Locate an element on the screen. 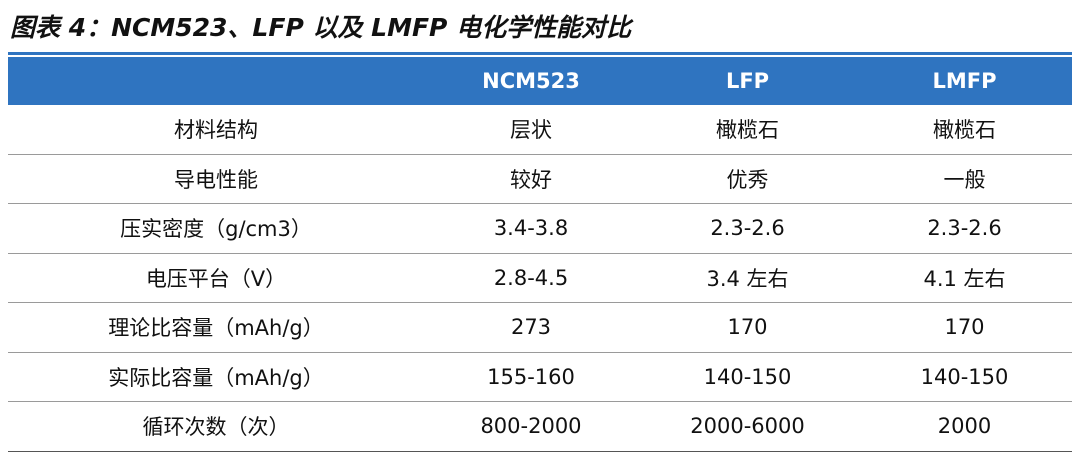  header-cell-lfp: LFP is located at coordinates (747, 81).